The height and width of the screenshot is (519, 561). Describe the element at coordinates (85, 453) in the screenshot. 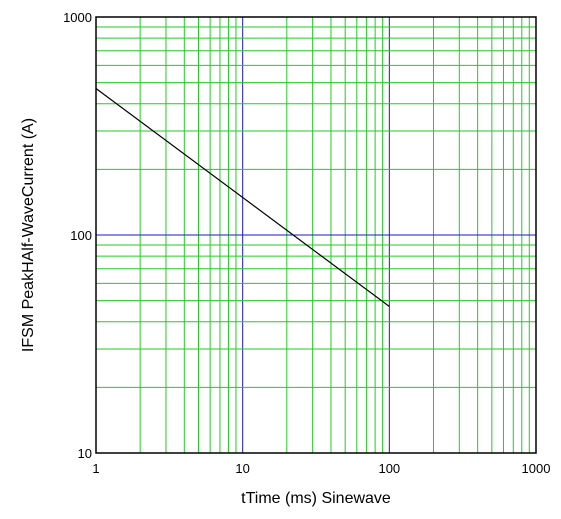

I see `y-tick-label: 10` at that location.